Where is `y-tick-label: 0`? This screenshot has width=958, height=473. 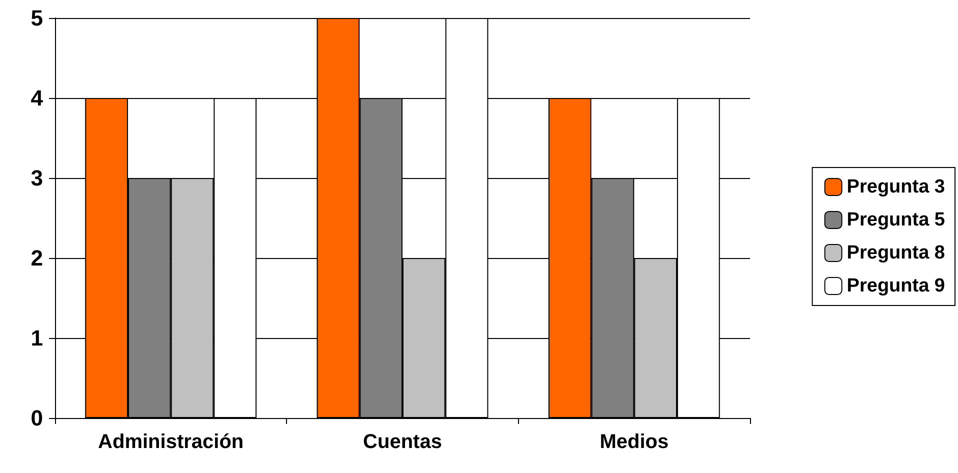
y-tick-label: 0 is located at coordinates (36, 418).